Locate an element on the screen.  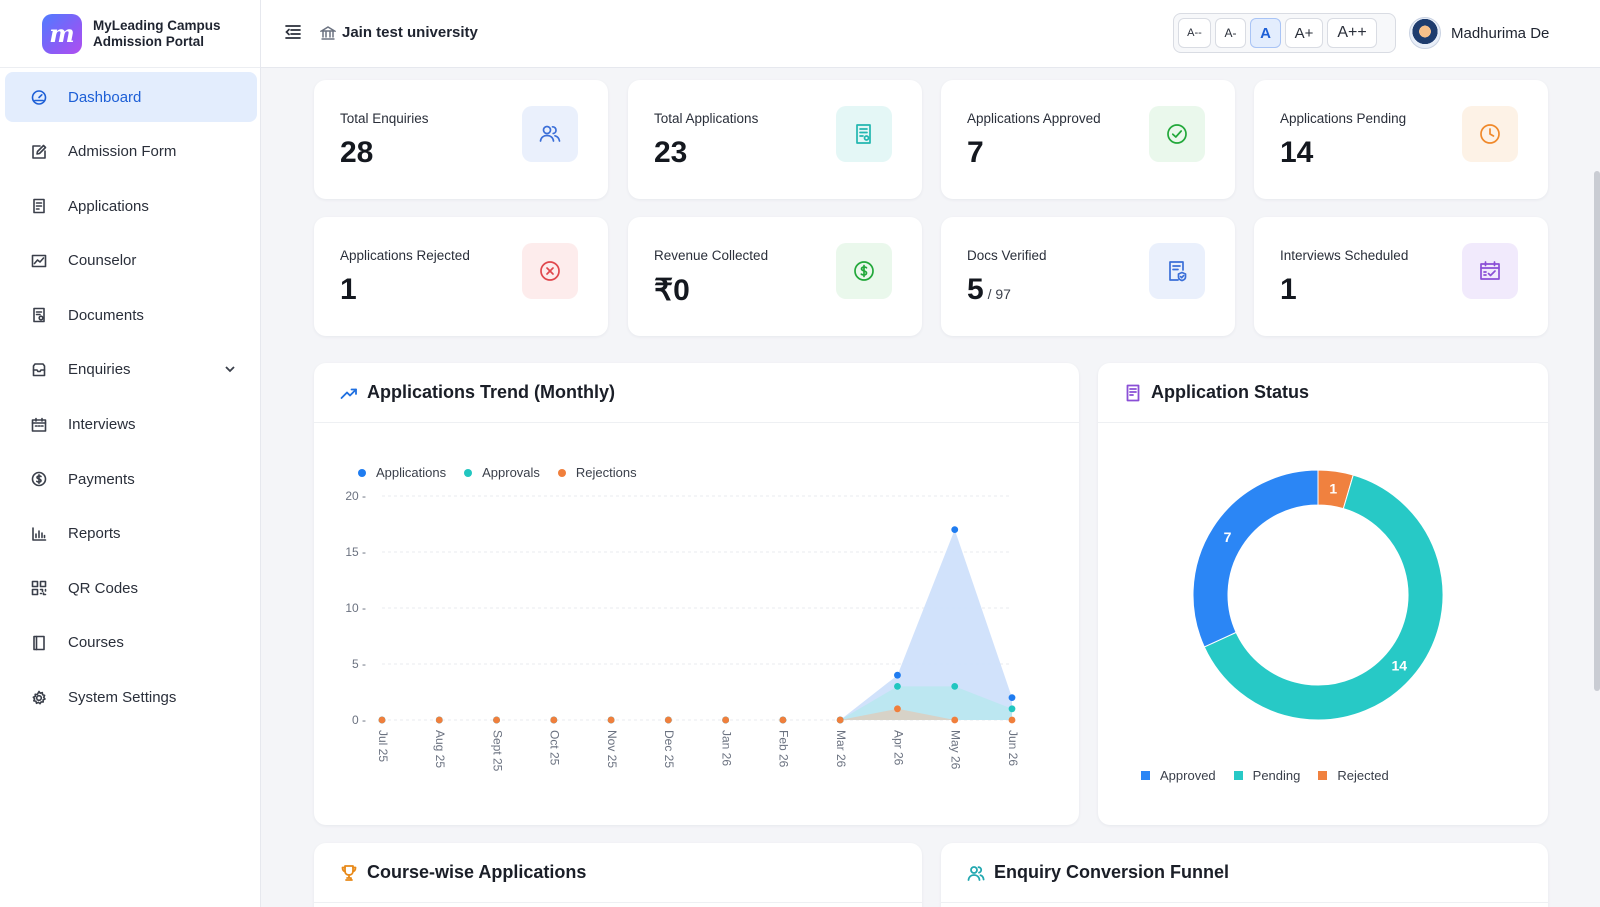
sidebar-item-dashboard: Dashboard is located at coordinates (131, 97).